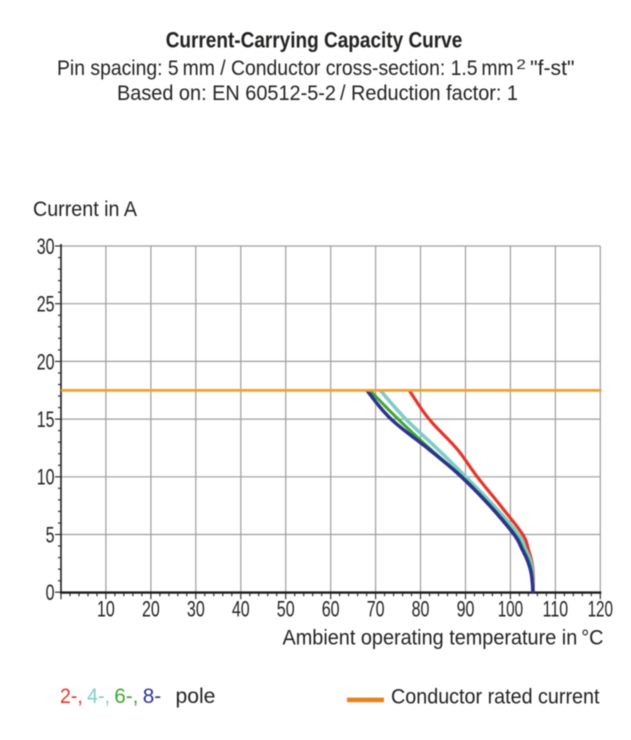 The height and width of the screenshot is (740, 631). I want to click on svg-text: 80, so click(421, 608).